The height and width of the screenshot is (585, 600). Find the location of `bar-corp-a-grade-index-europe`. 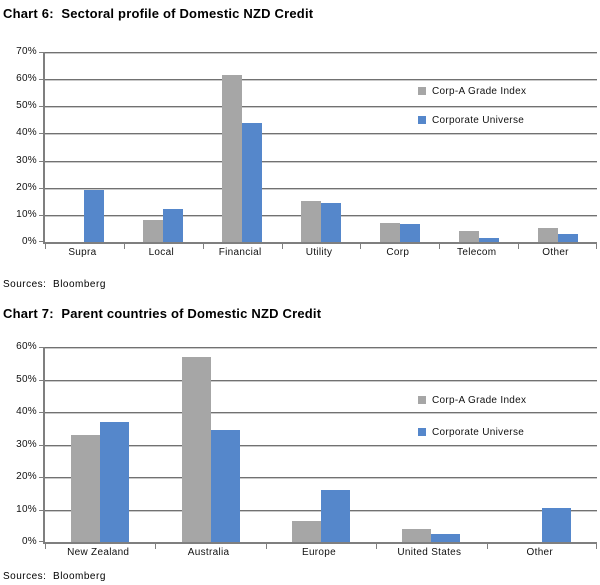

bar-corp-a-grade-index-europe is located at coordinates (306, 531).